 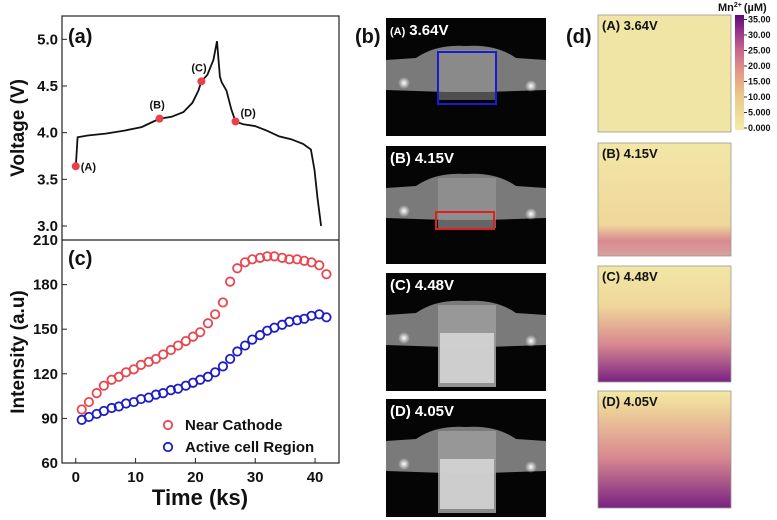 What do you see at coordinates (248, 113) in the screenshot?
I see `voltage-point-label: (D)` at bounding box center [248, 113].